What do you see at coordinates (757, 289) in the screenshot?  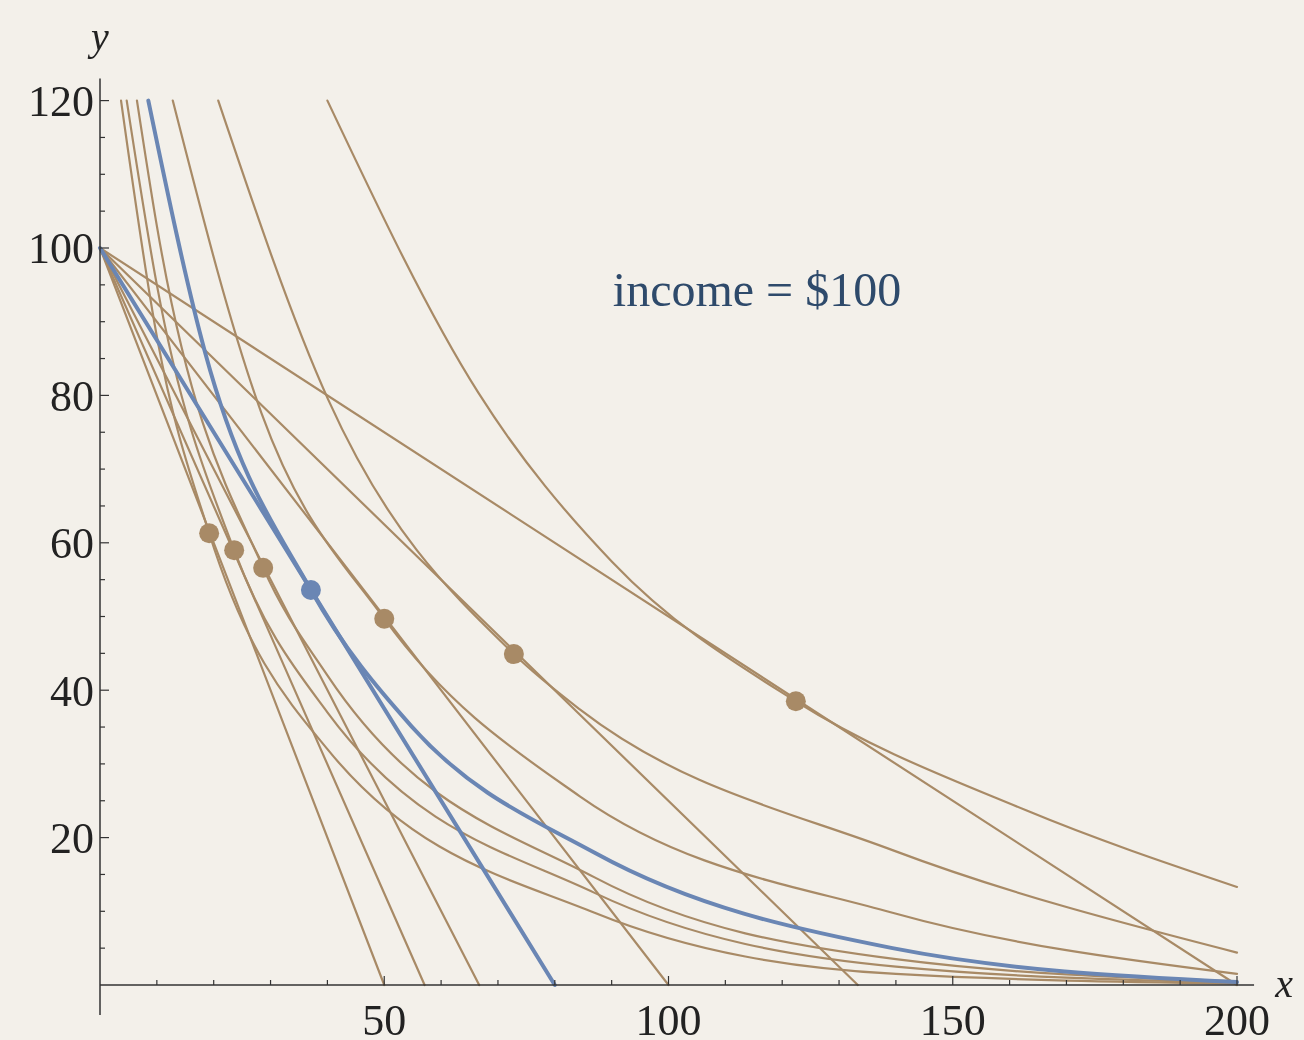 I see `annotation: income = $100` at bounding box center [757, 289].